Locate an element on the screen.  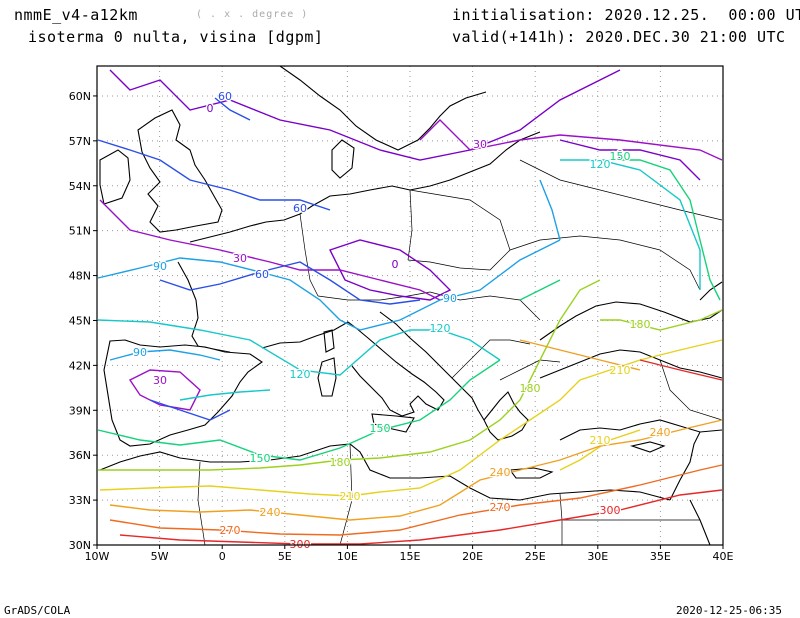
coastline-bay-biscay is located at coordinates (188, 304).